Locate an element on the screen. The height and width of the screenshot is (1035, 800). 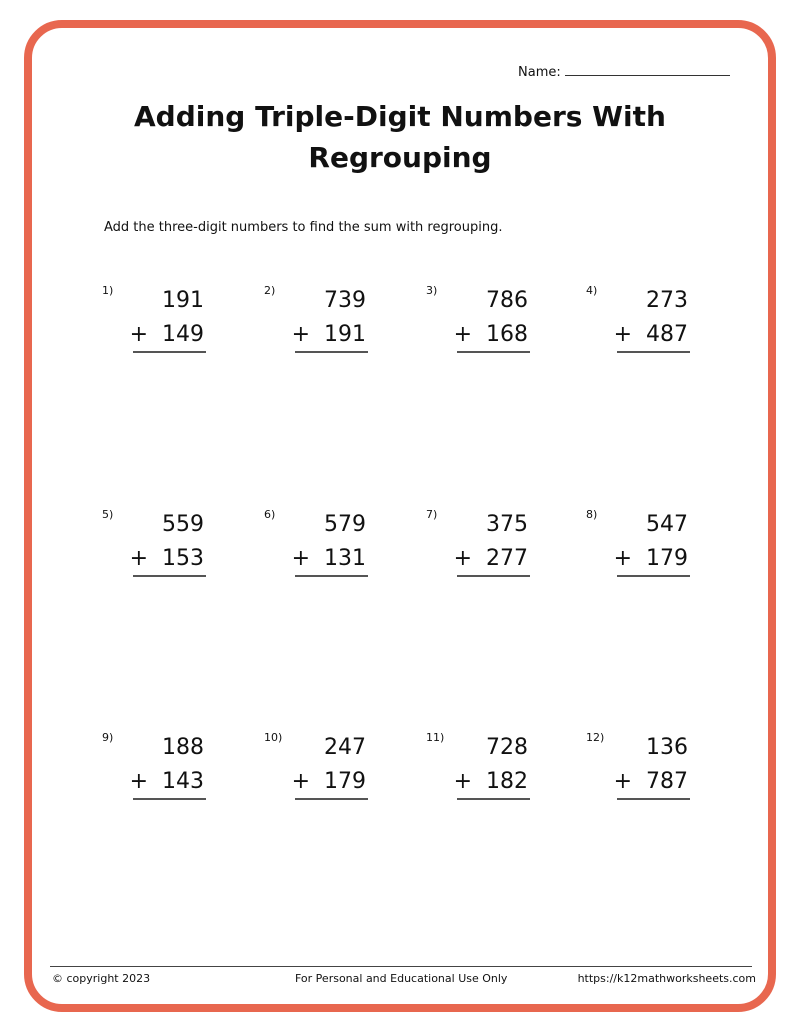
addend-bottom: +277 is located at coordinates (491, 558).